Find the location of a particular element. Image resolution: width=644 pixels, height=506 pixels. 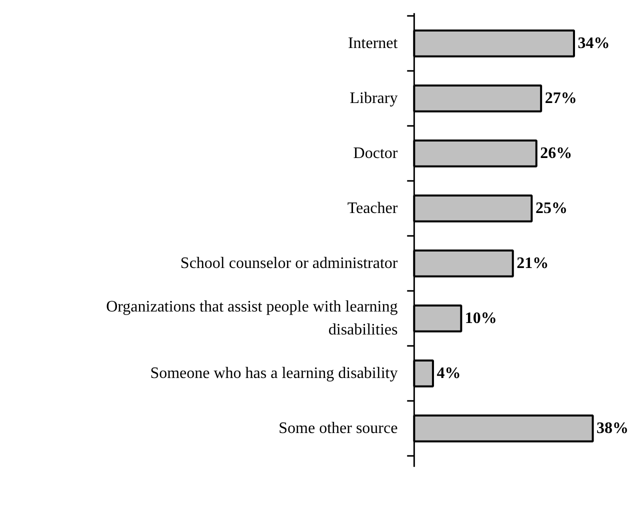

data-label: 4% is located at coordinates (448, 373).